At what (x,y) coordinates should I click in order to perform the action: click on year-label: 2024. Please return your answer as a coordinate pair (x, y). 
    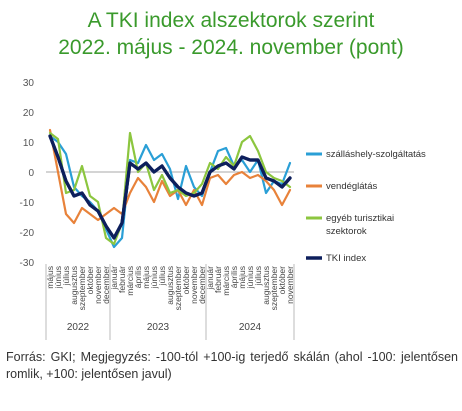
    Looking at the image, I should click on (250, 327).